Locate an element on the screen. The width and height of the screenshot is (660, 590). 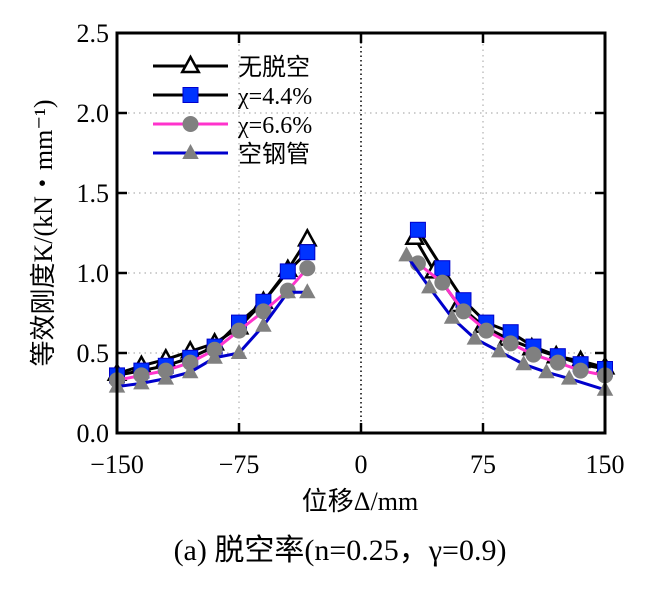
x-tick-label: 150 is located at coordinates (605, 464).